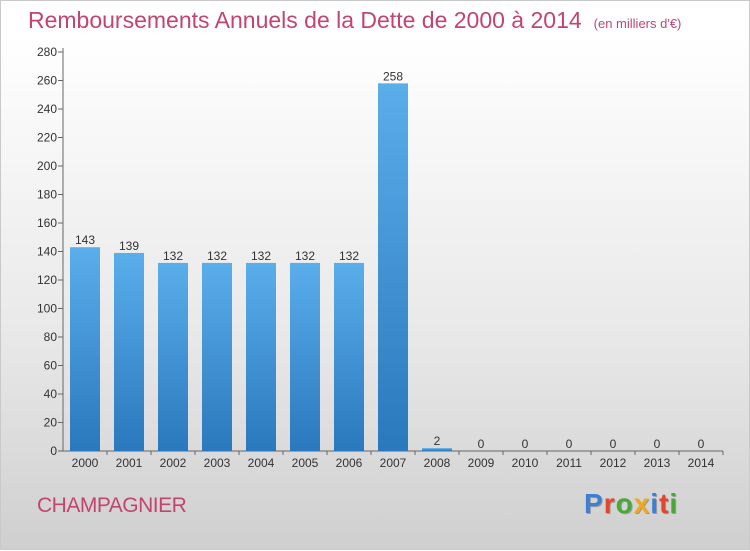 The width and height of the screenshot is (750, 551). What do you see at coordinates (129, 246) in the screenshot?
I see `bar-value-label: 139` at bounding box center [129, 246].